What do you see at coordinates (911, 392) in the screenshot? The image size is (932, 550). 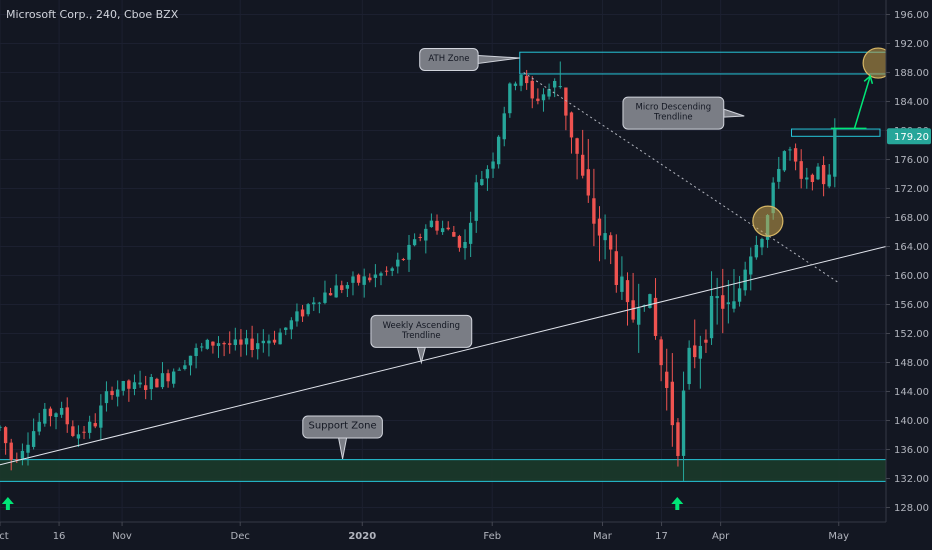 I see `price-tick-label: 144.00` at bounding box center [911, 392].